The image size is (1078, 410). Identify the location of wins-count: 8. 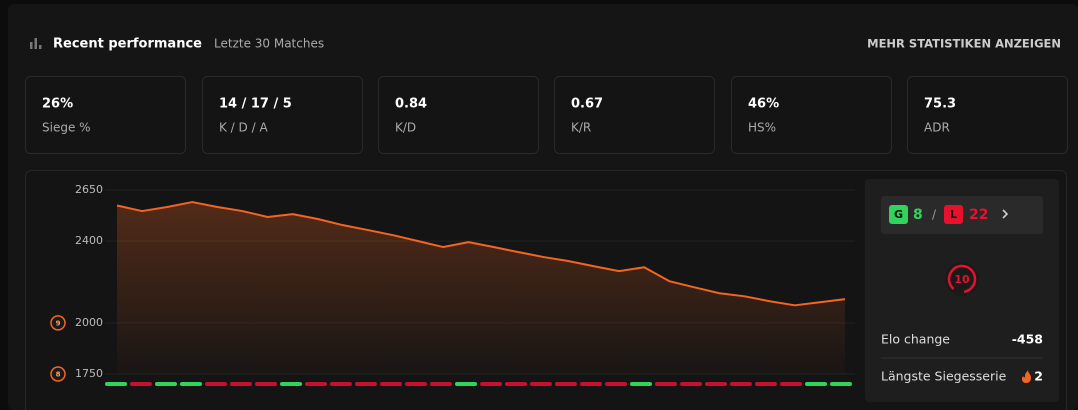
(918, 215).